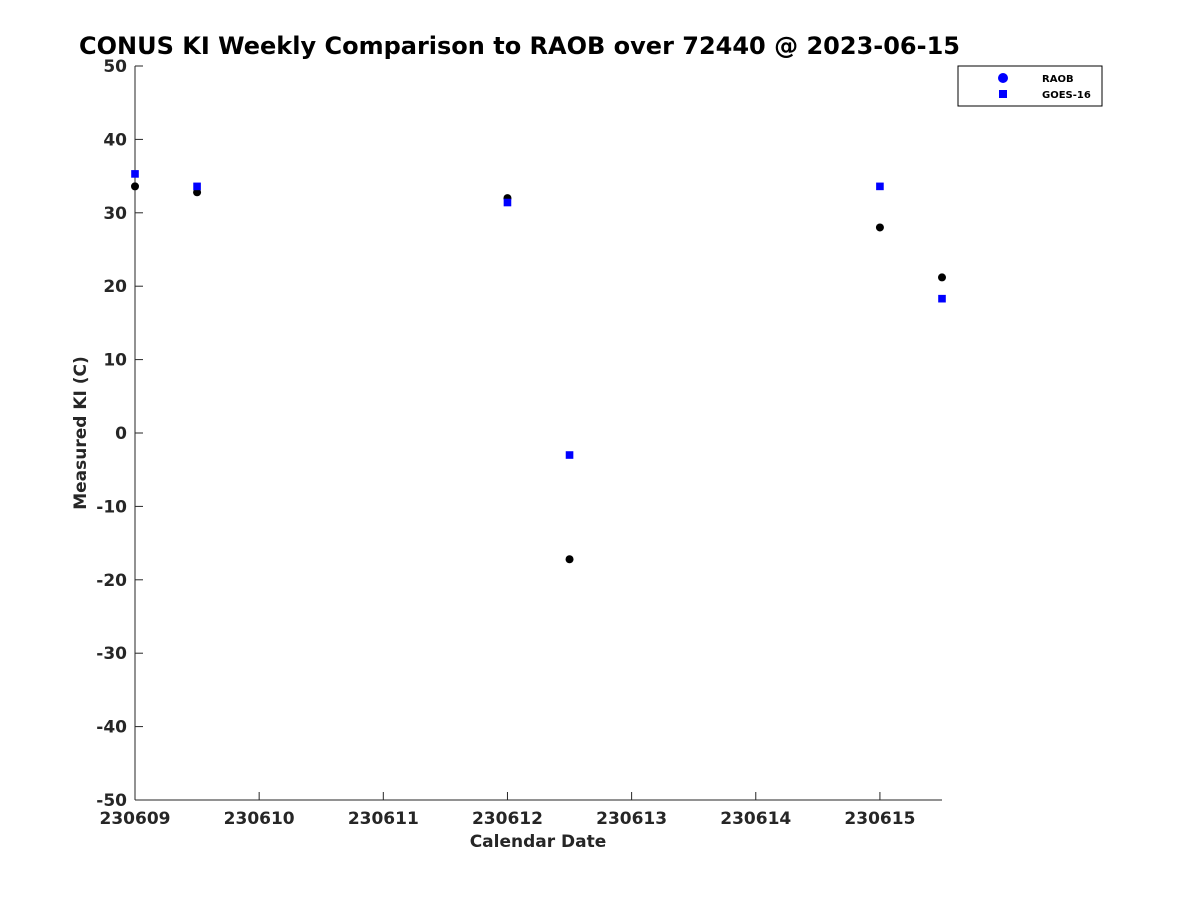 The height and width of the screenshot is (900, 1200). Describe the element at coordinates (259, 819) in the screenshot. I see `x-tick-label: 230610` at that location.